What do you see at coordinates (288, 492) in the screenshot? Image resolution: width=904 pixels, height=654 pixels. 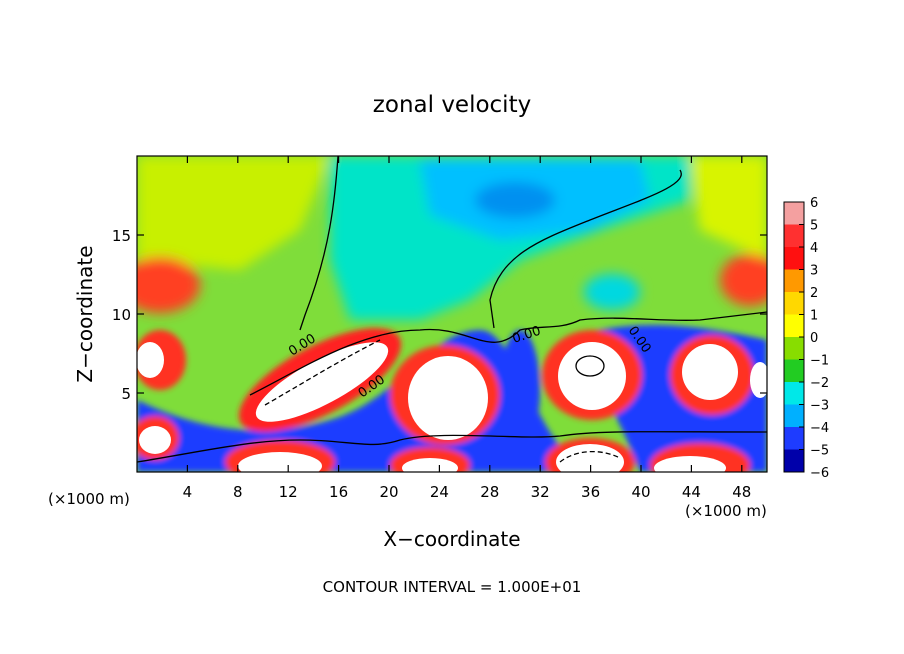 I see `x-tick-label: 12` at bounding box center [288, 492].